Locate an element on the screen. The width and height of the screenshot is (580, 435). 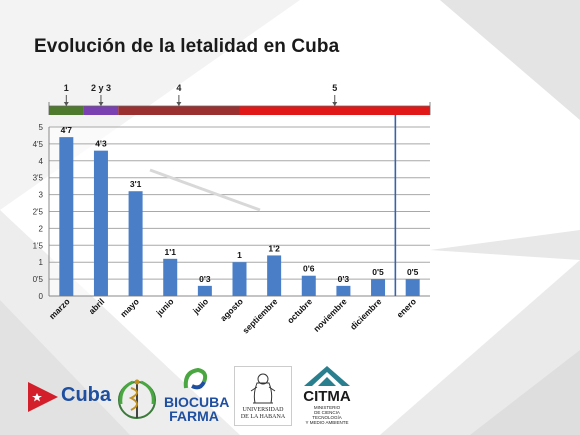
y-tick-label: 1'5 is located at coordinates (38, 245).